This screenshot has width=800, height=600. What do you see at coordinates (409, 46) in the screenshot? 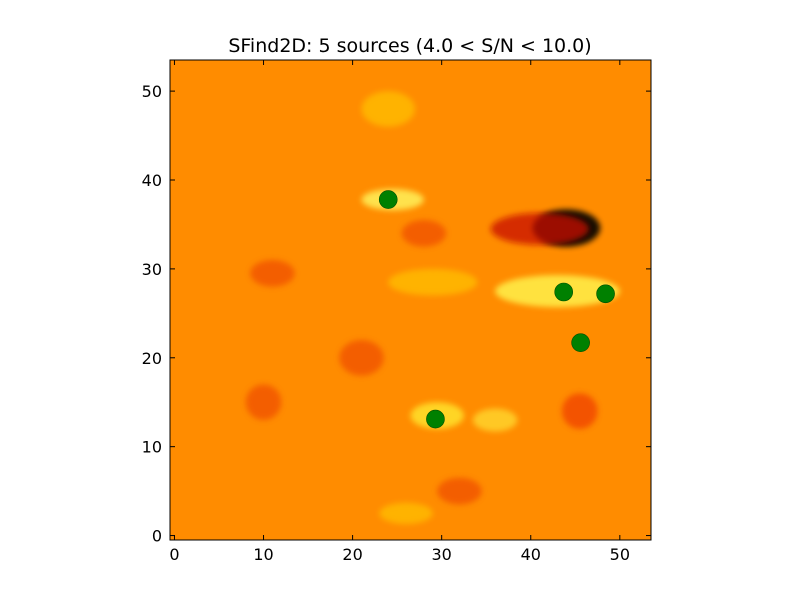
I see `chart-title: SFind2D: 5 sources (4.0 < S/N < 10.0)` at bounding box center [409, 46].